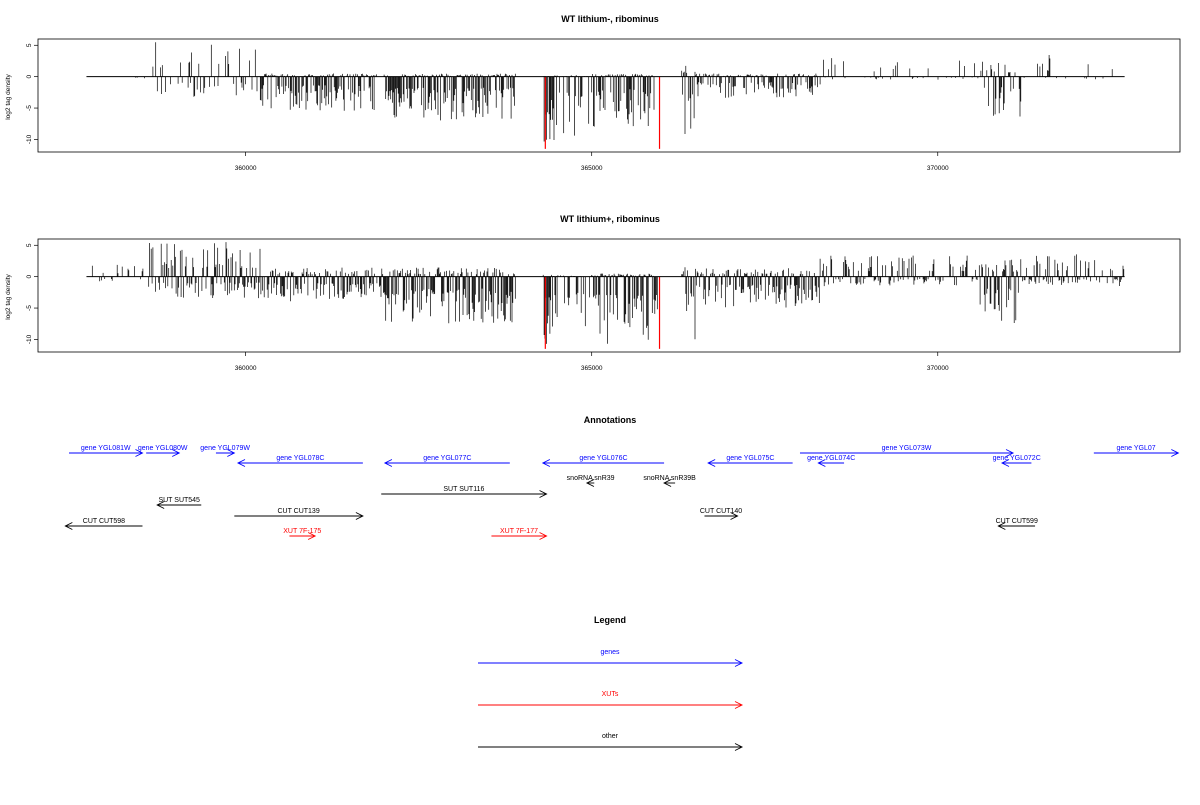 Image resolution: width=1200 pixels, height=805 pixels. I want to click on annotation-feature: CUT CUT599, so click(1017, 524).